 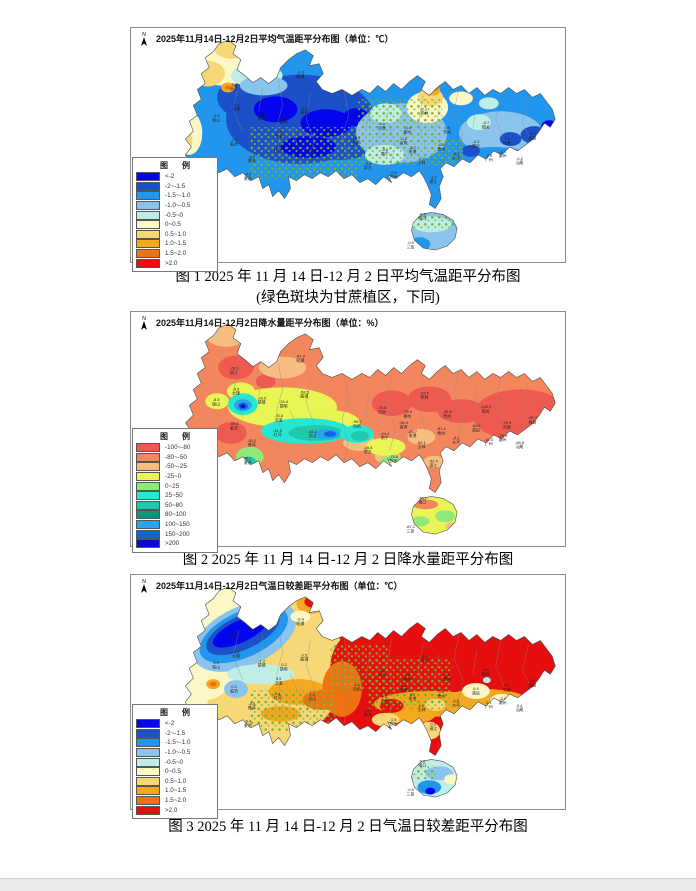 I want to click on station-label: -0.9 丽江, so click(x=234, y=86).